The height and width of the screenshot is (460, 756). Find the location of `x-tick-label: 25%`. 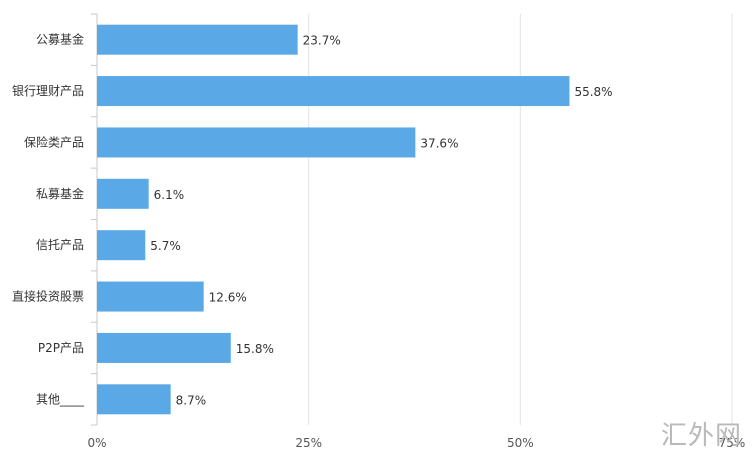

x-tick-label: 25% is located at coordinates (308, 443).